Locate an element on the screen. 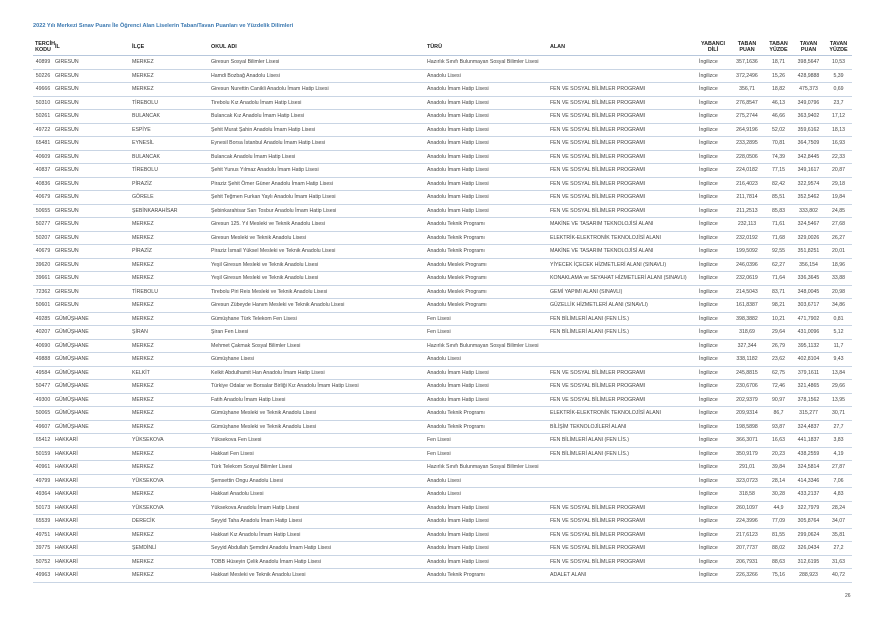  cell-taban-puan: 224,3996 is located at coordinates (747, 521).